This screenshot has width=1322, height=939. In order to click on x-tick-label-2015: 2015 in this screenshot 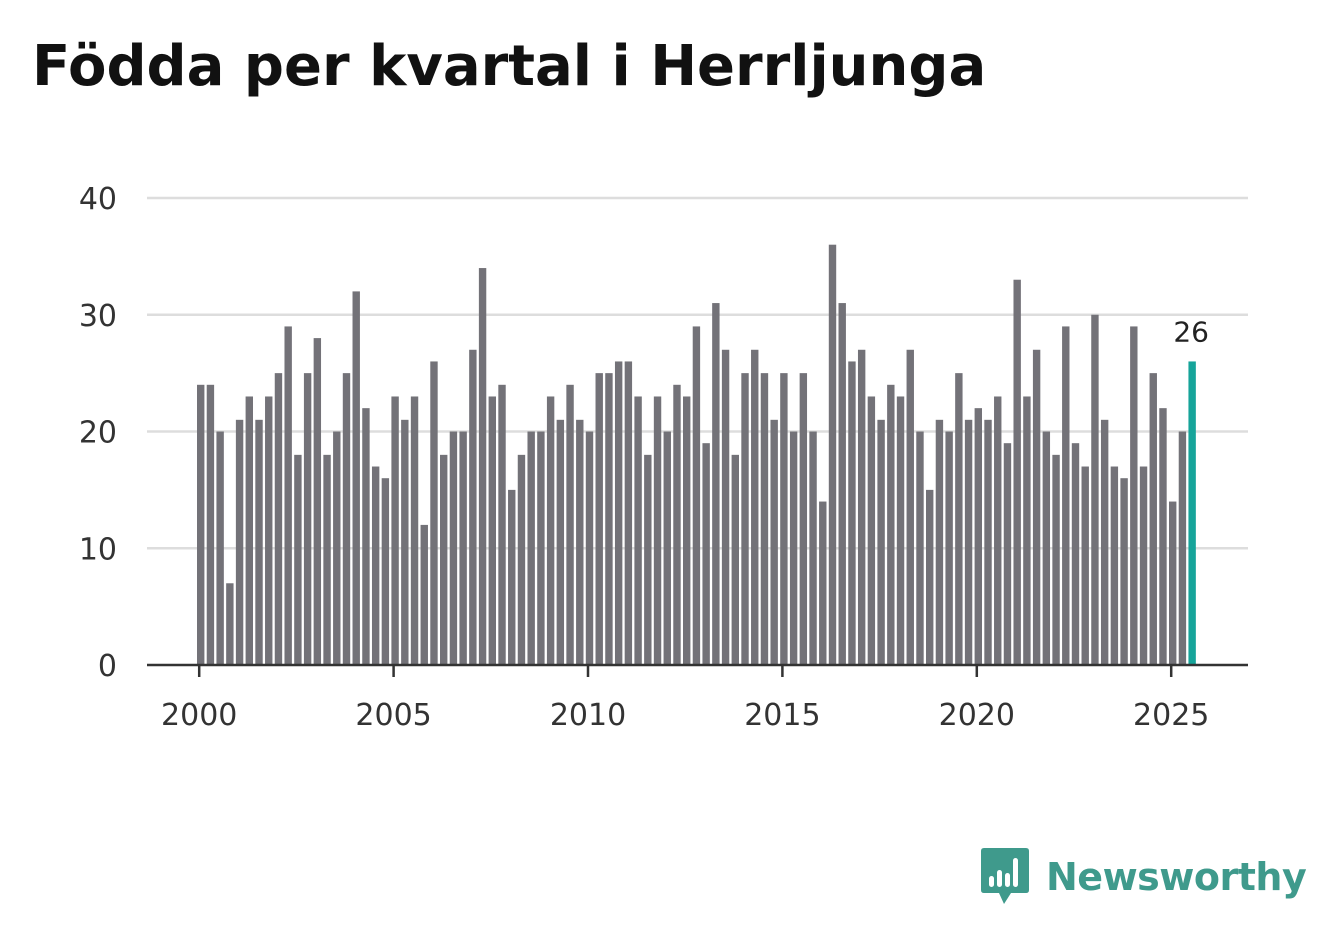, I will do `click(782, 715)`.